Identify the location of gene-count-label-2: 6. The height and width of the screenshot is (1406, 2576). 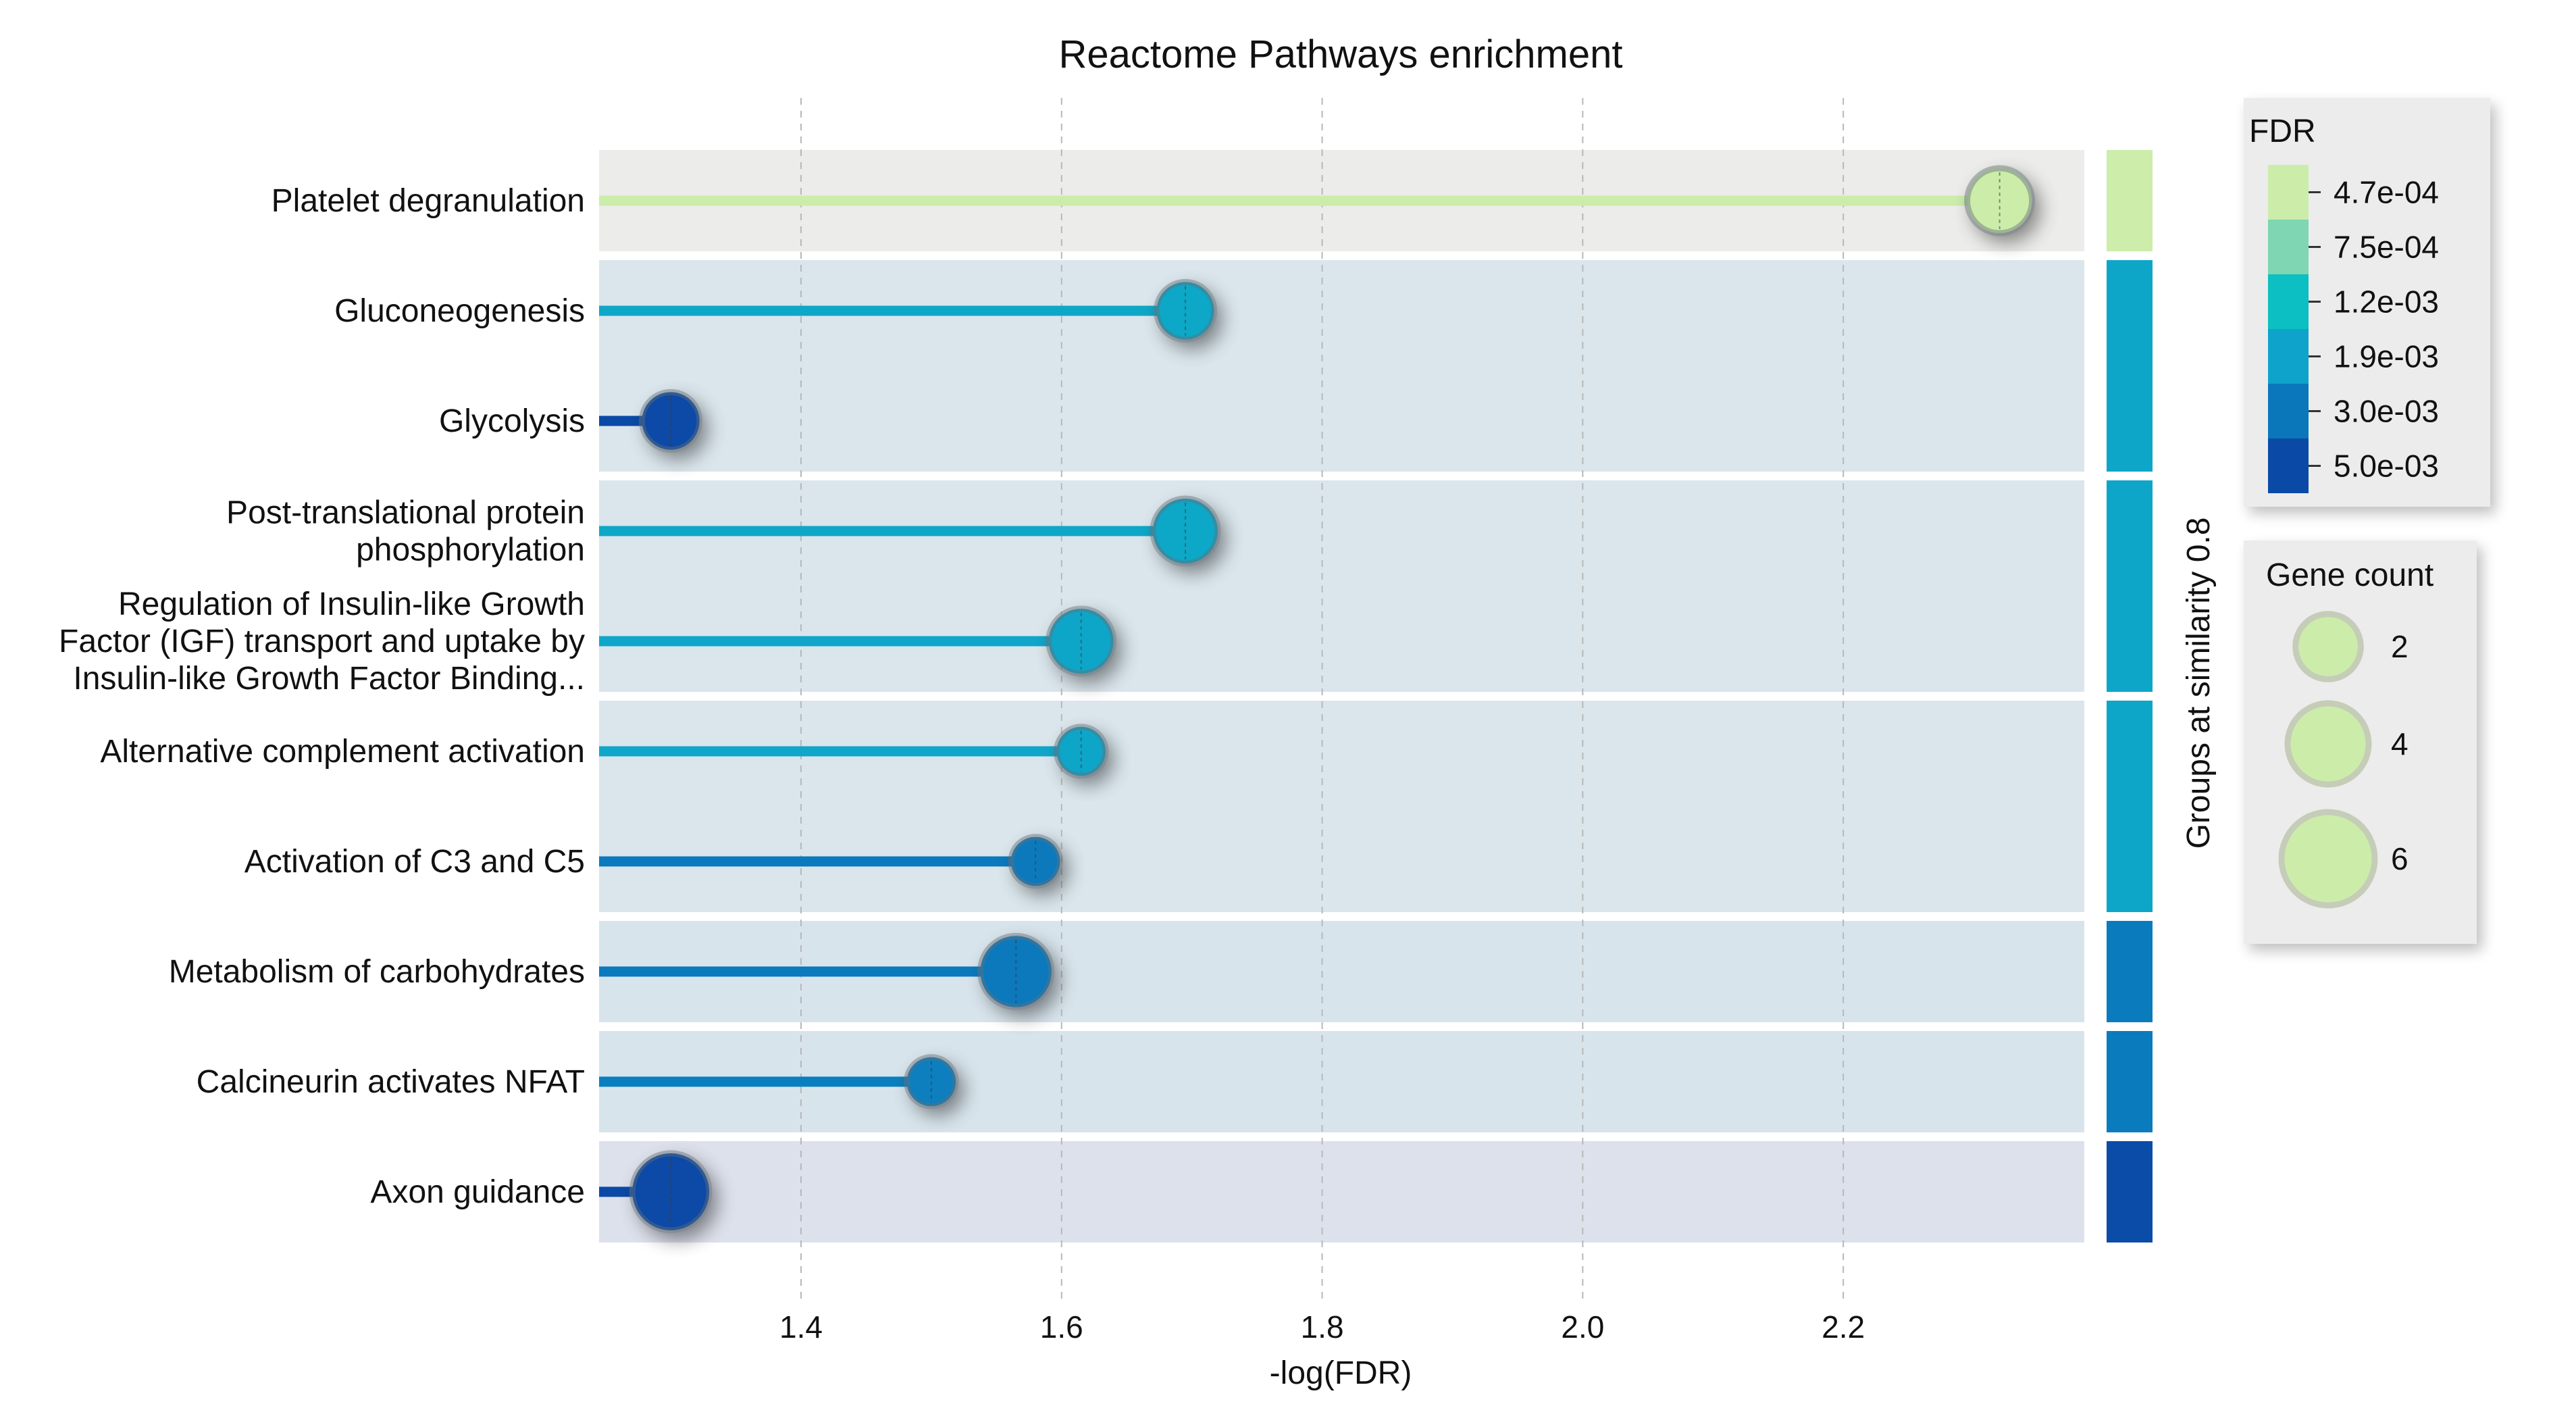
(2399, 858).